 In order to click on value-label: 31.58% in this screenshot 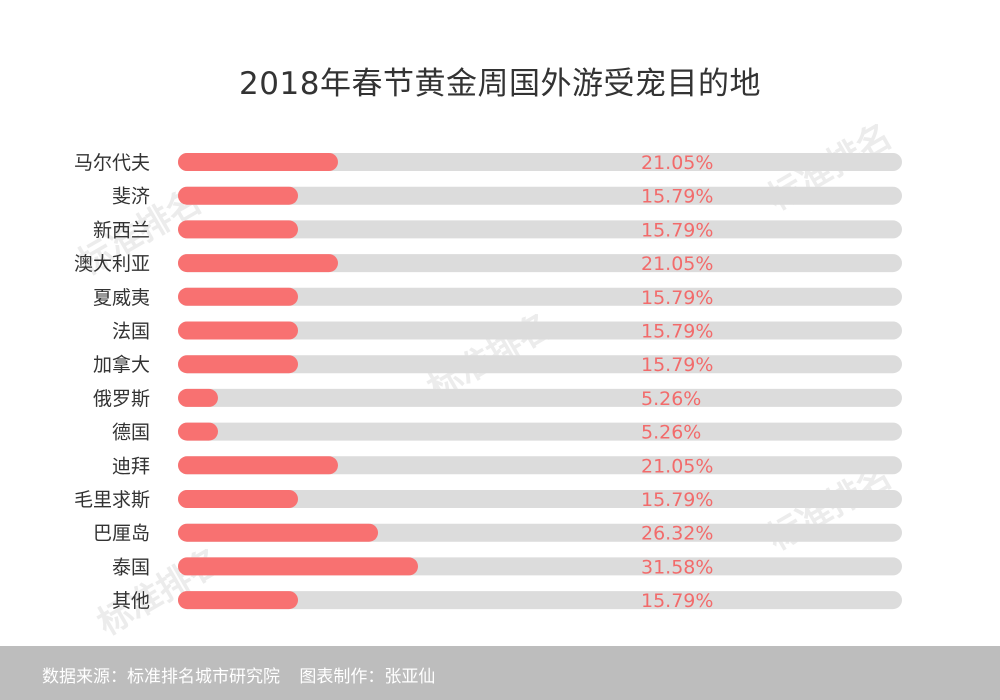, I will do `click(677, 567)`.